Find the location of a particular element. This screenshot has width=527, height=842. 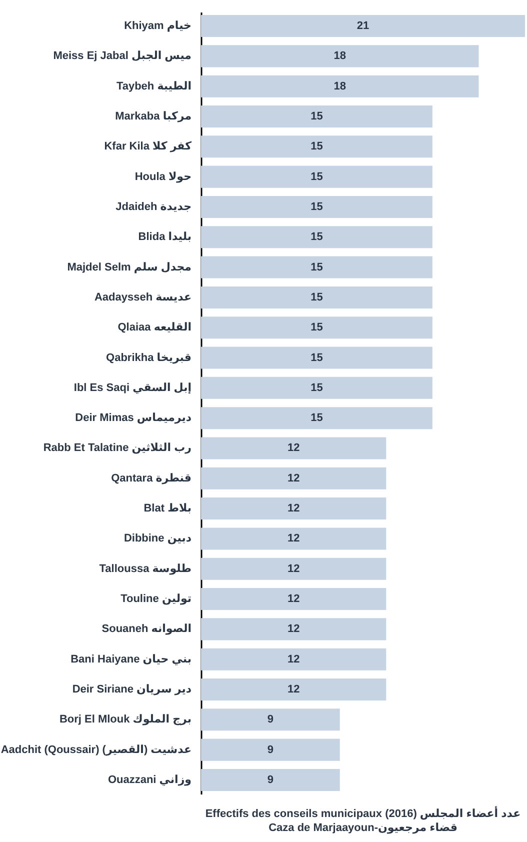

y-tick-label: Meiss Ej Jabal ميس الجبل is located at coordinates (122, 56).